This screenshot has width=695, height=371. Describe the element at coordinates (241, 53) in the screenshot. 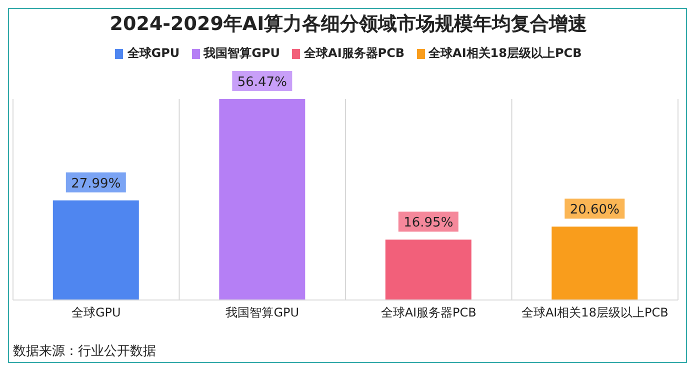

I see `legend-label: 我国智算GPU` at that location.